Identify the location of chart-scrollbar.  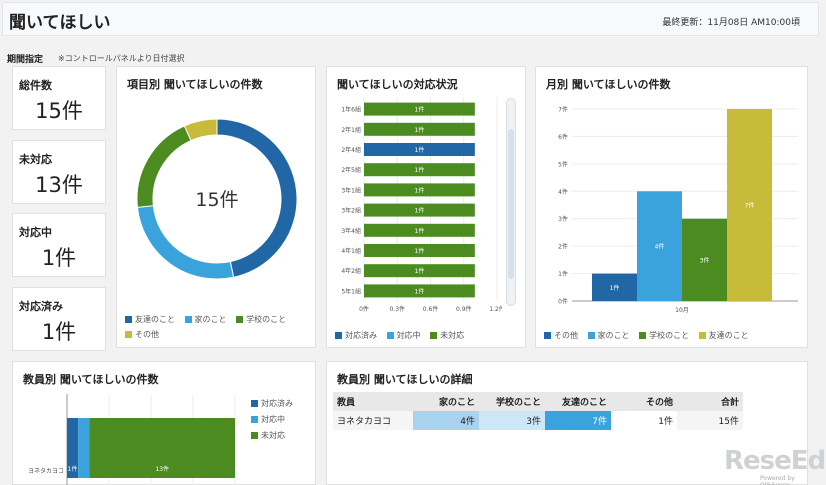
(511, 202).